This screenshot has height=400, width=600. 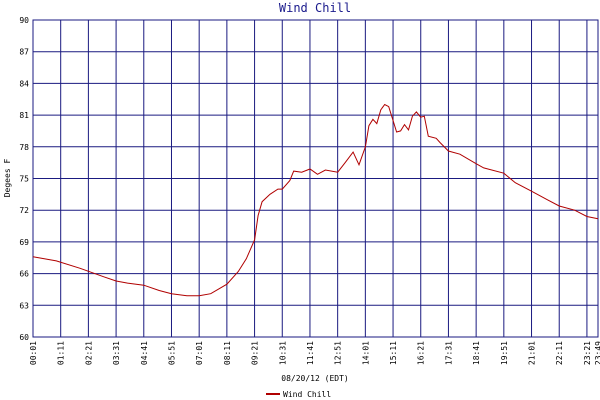 I want to click on y-tick-label: 60, so click(x=24, y=337).